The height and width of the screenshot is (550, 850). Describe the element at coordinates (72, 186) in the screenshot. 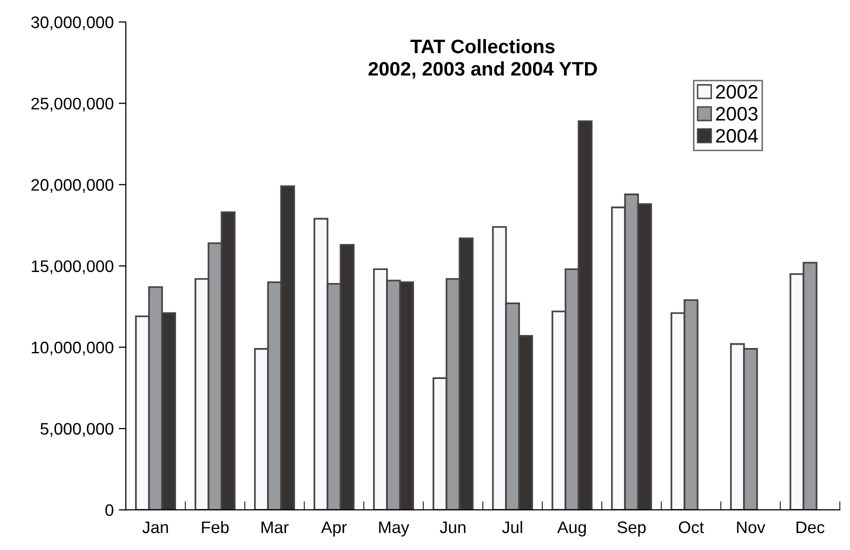

I see `y-tick-label: 20,000,000` at that location.